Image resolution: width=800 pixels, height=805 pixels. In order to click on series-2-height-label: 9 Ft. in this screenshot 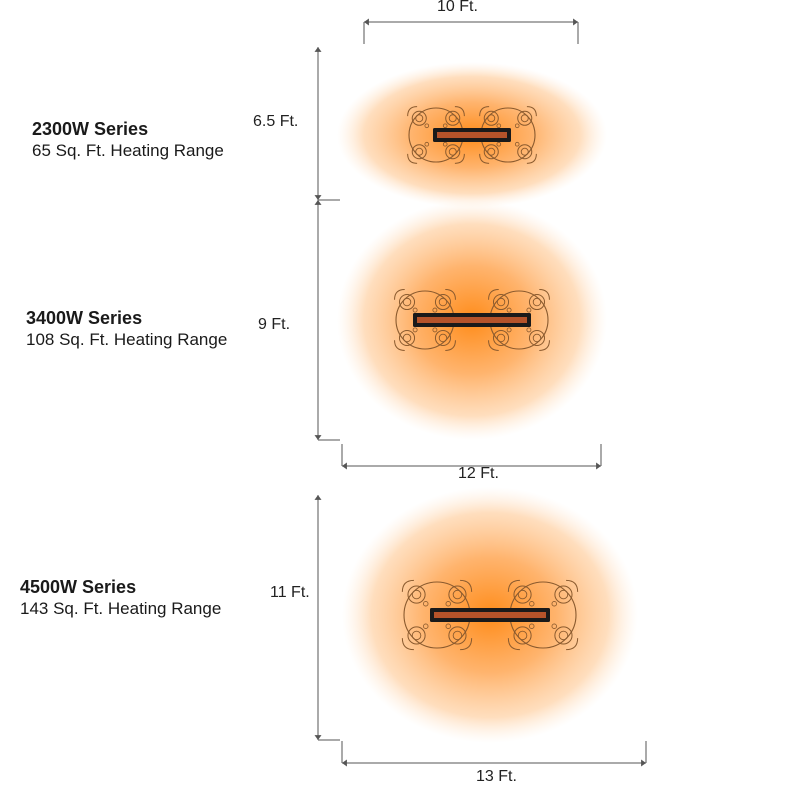, I will do `click(274, 324)`.